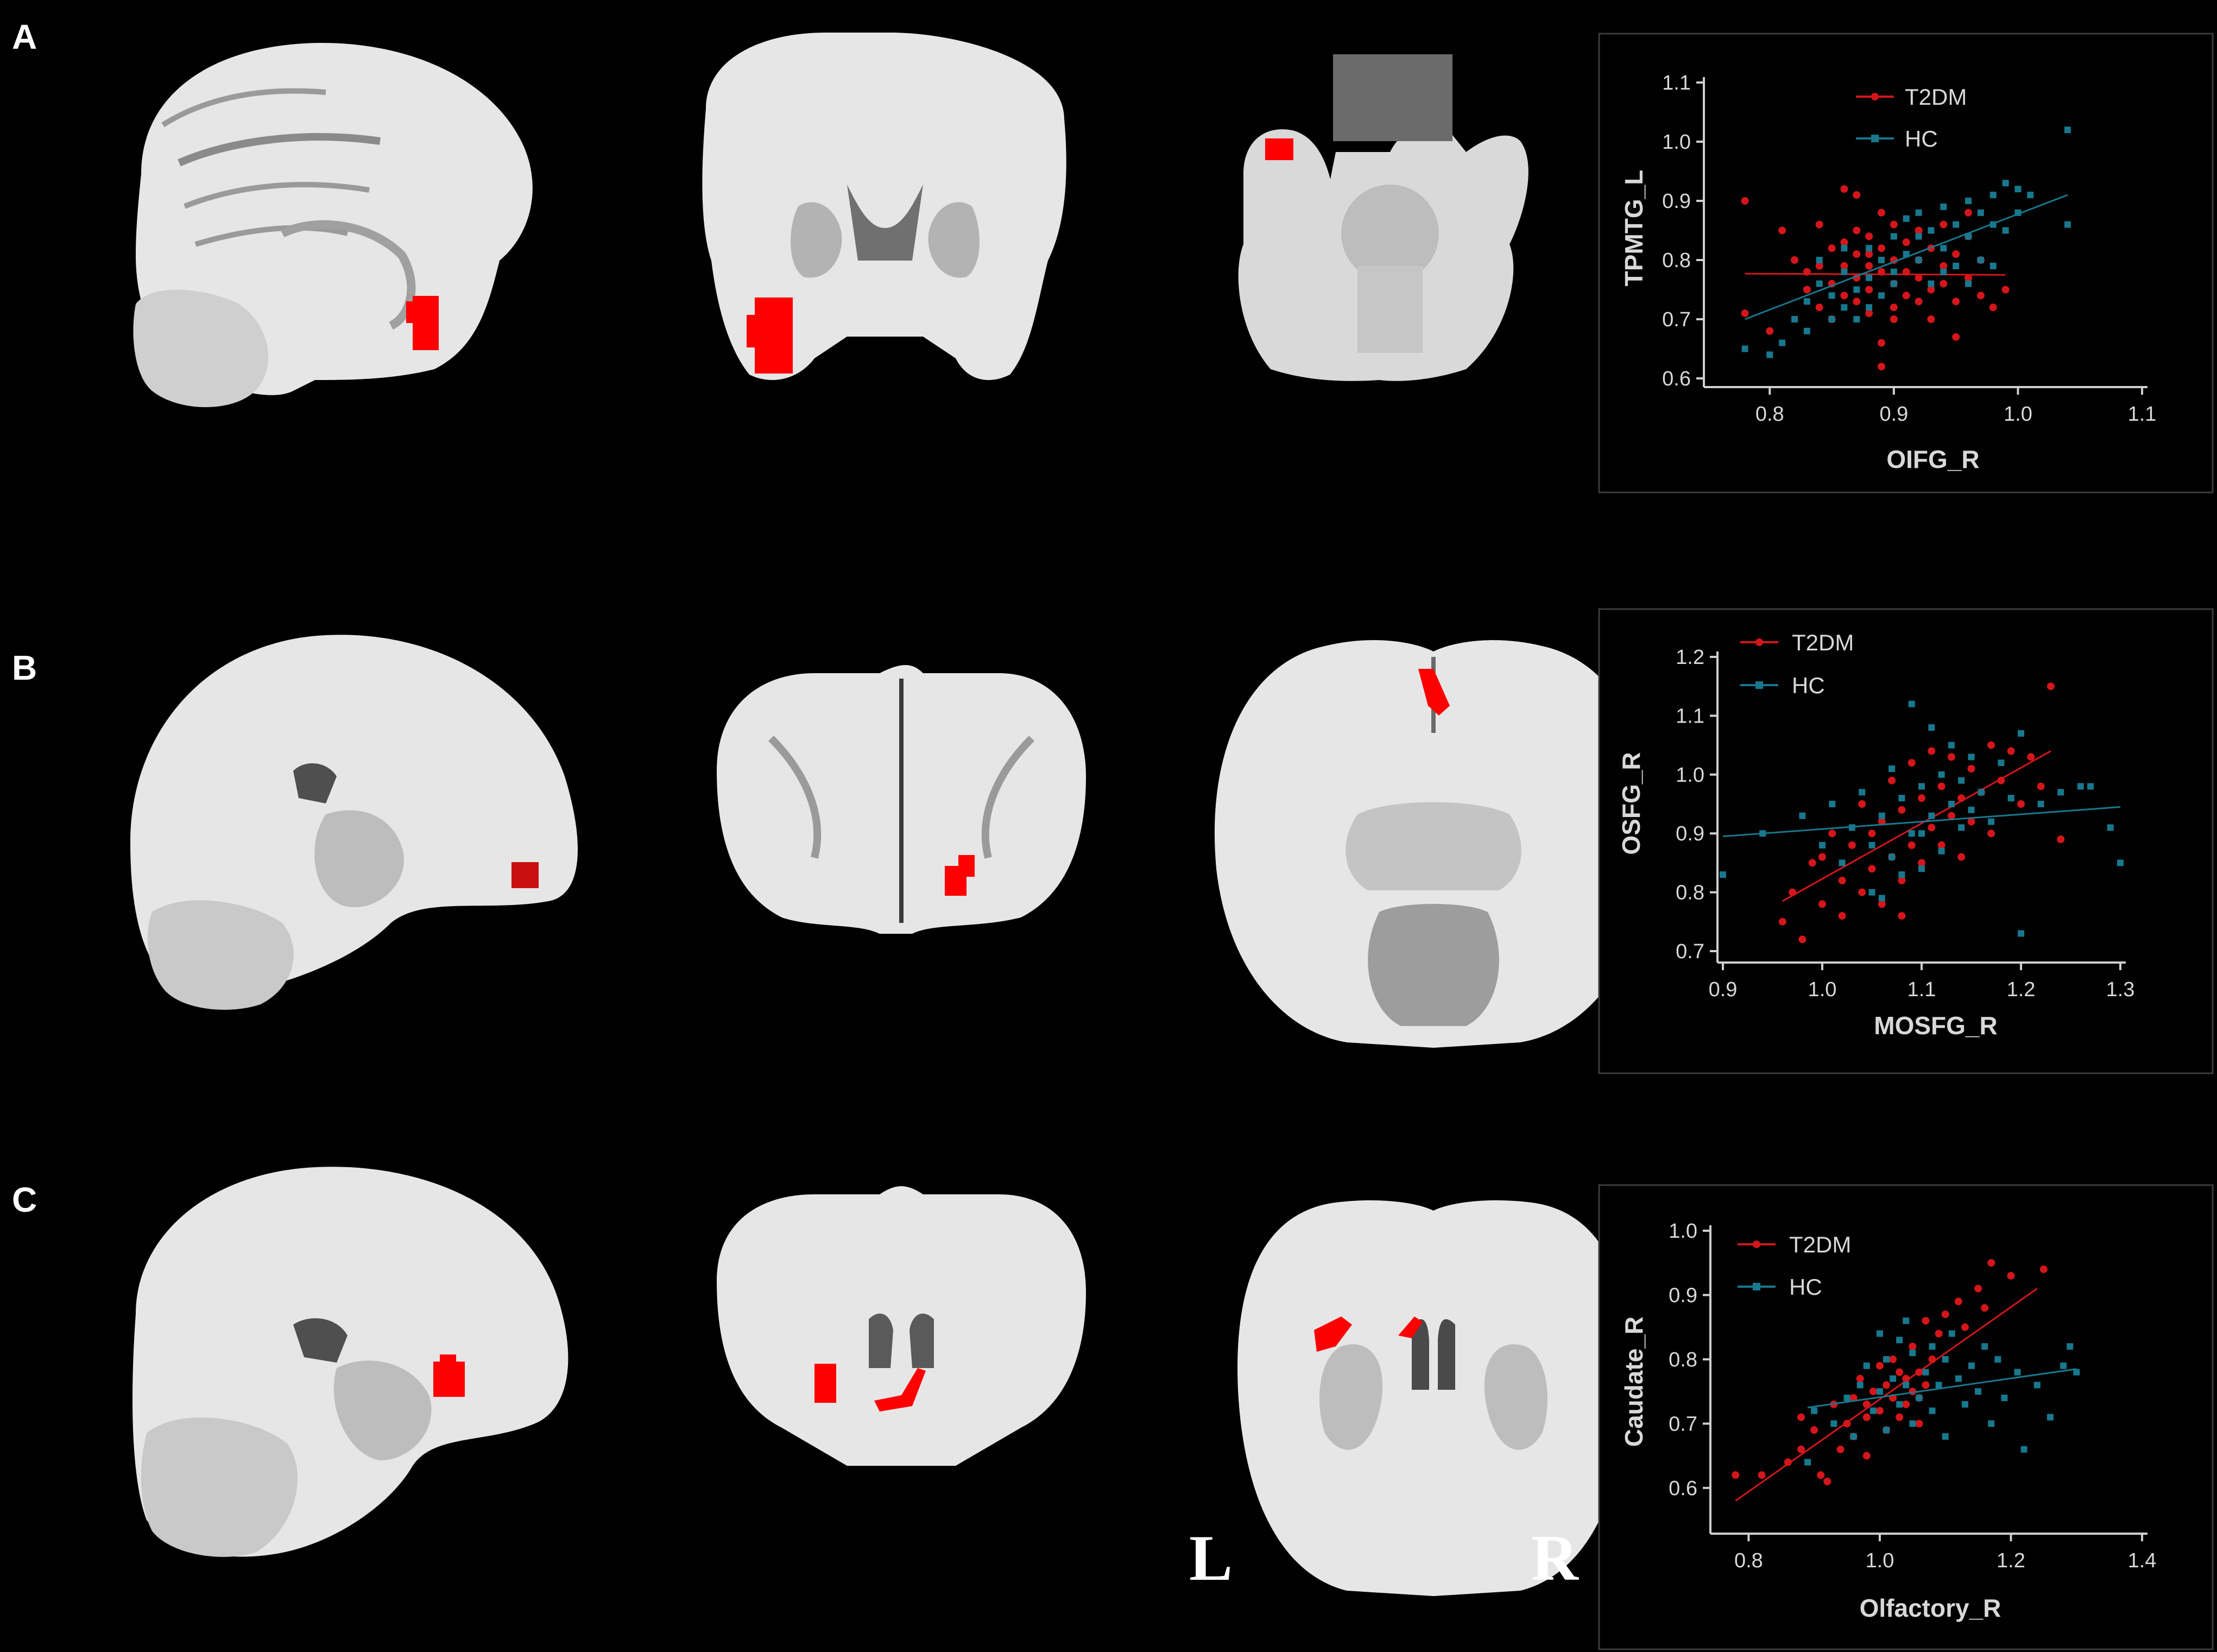 This screenshot has width=2217, height=1652. What do you see at coordinates (1935, 1025) in the screenshot?
I see `x-axis-title: MOSFG_R` at bounding box center [1935, 1025].